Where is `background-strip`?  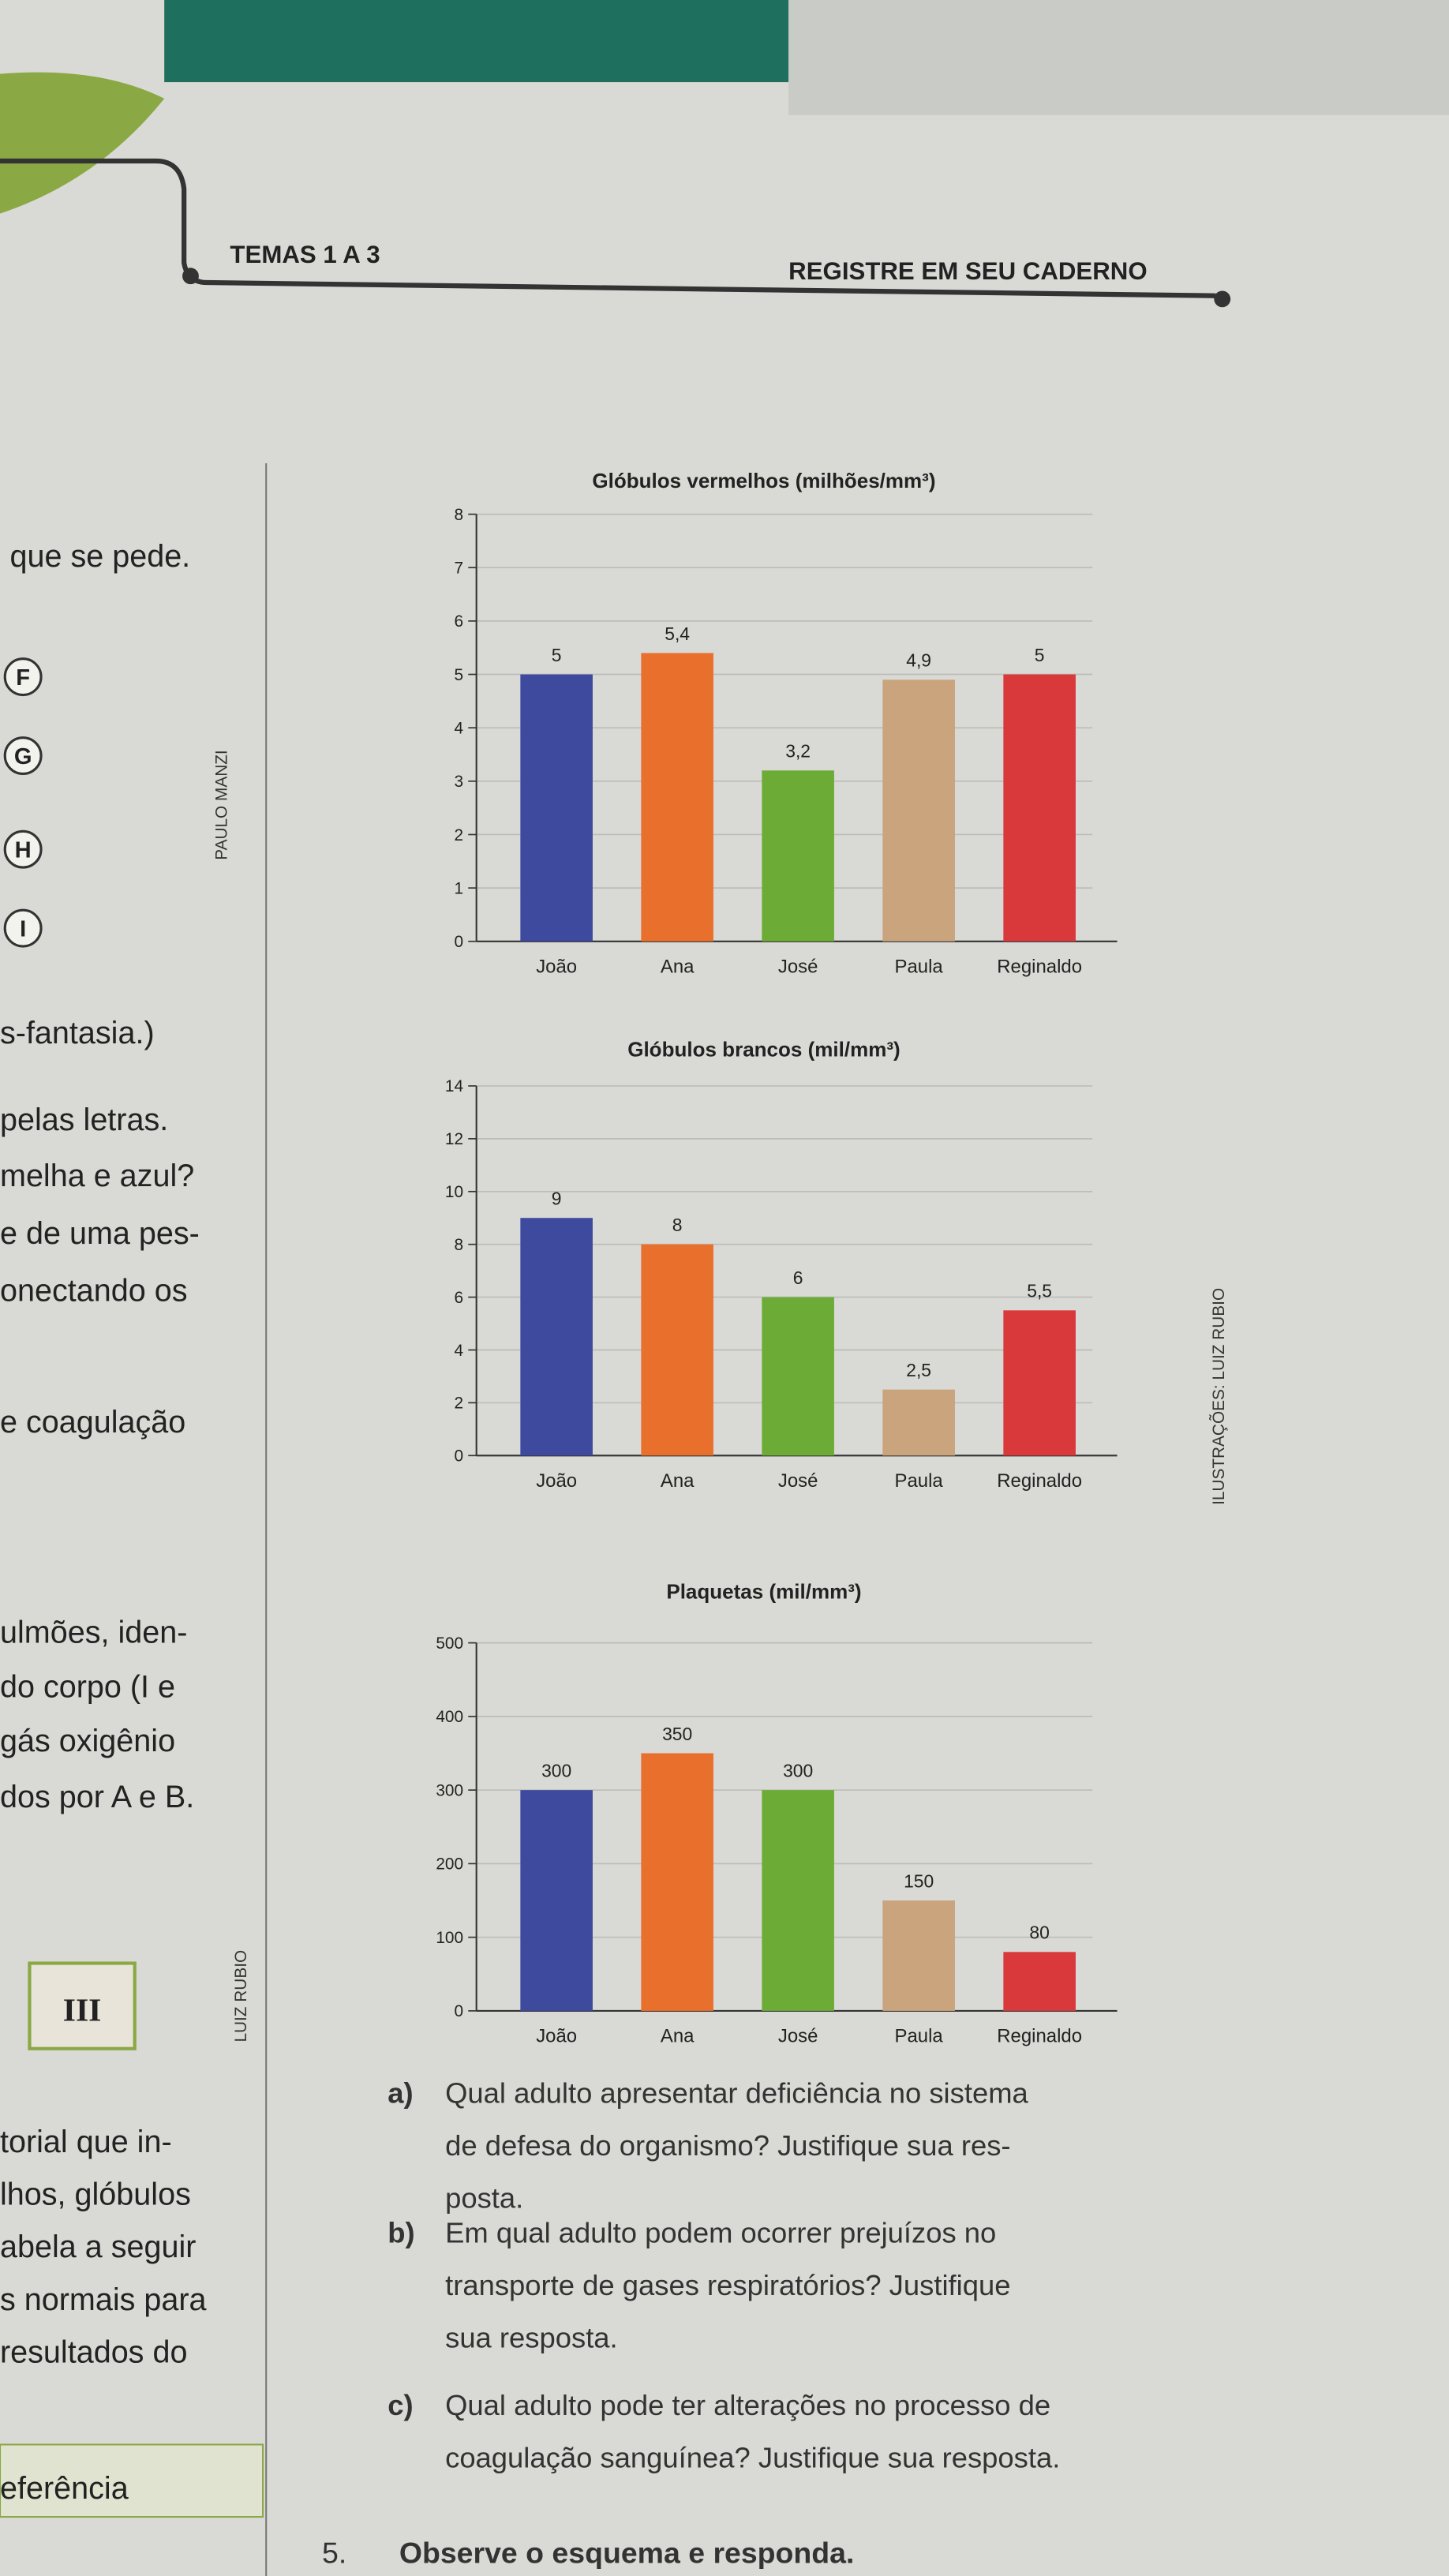
background-strip is located at coordinates (476, 41).